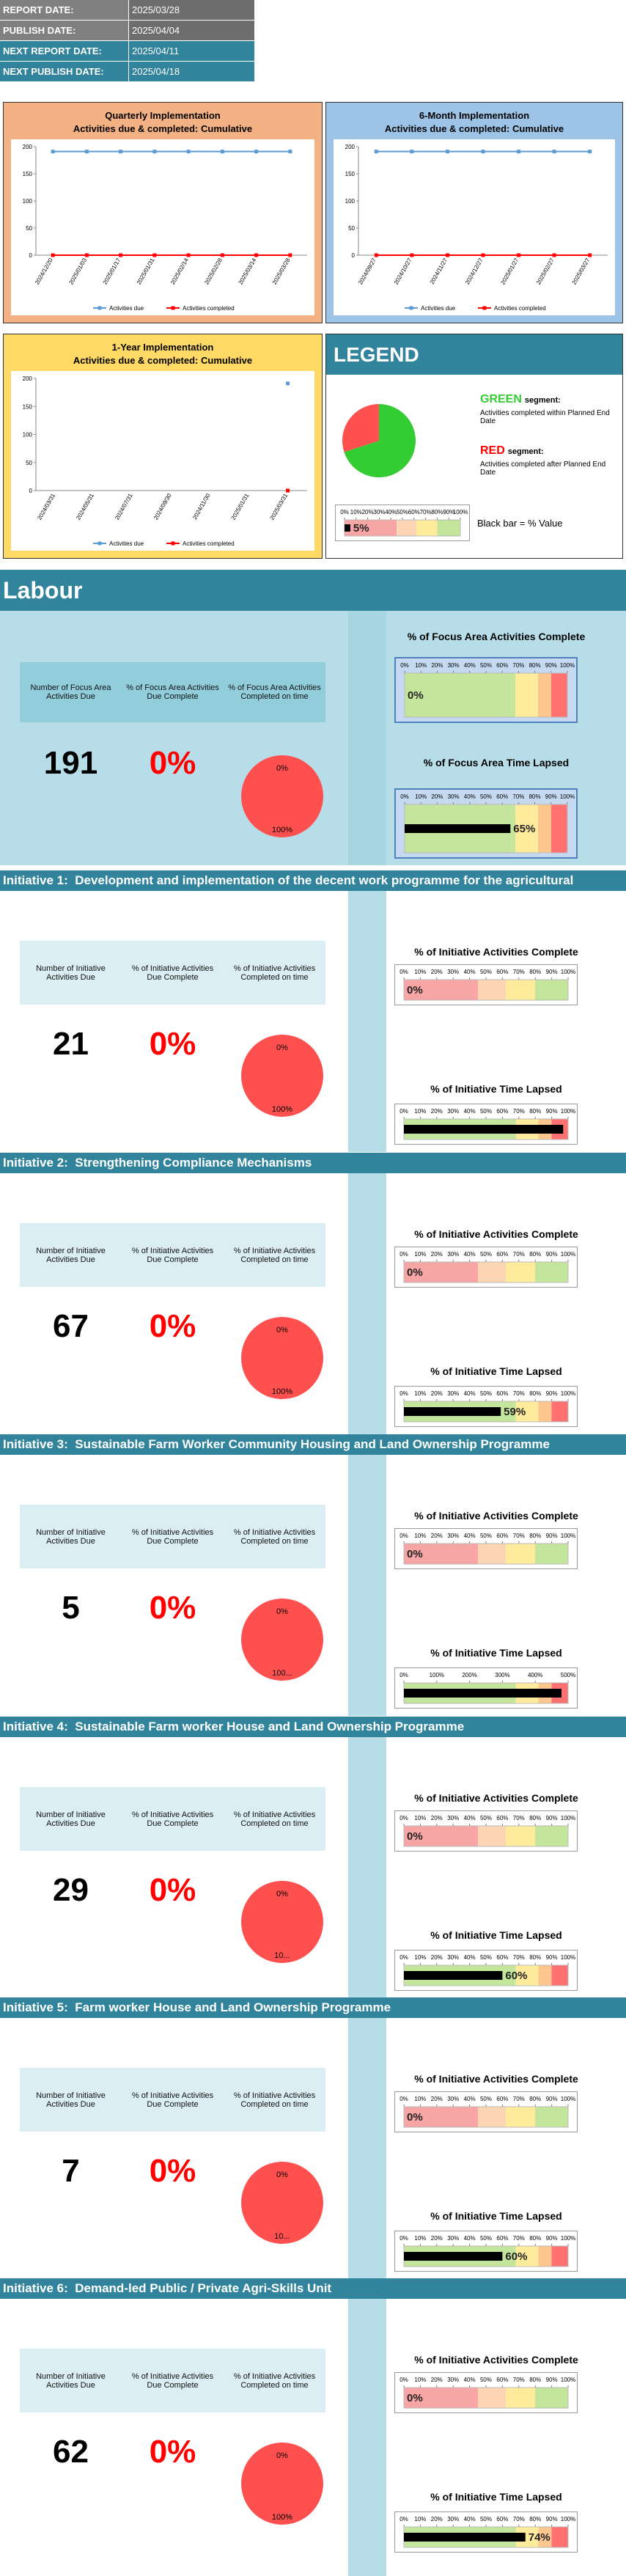 The width and height of the screenshot is (626, 2576). What do you see at coordinates (28, 407) in the screenshot?
I see `y-tick-label: 150` at bounding box center [28, 407].